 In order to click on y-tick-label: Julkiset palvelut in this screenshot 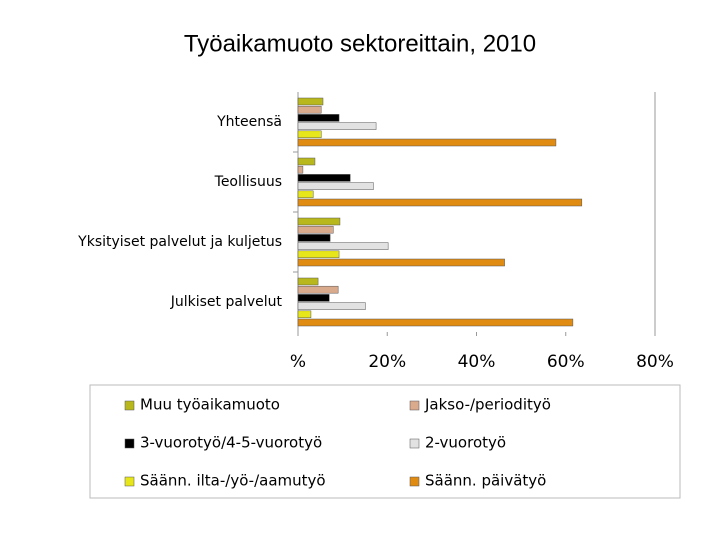, I will do `click(226, 302)`.